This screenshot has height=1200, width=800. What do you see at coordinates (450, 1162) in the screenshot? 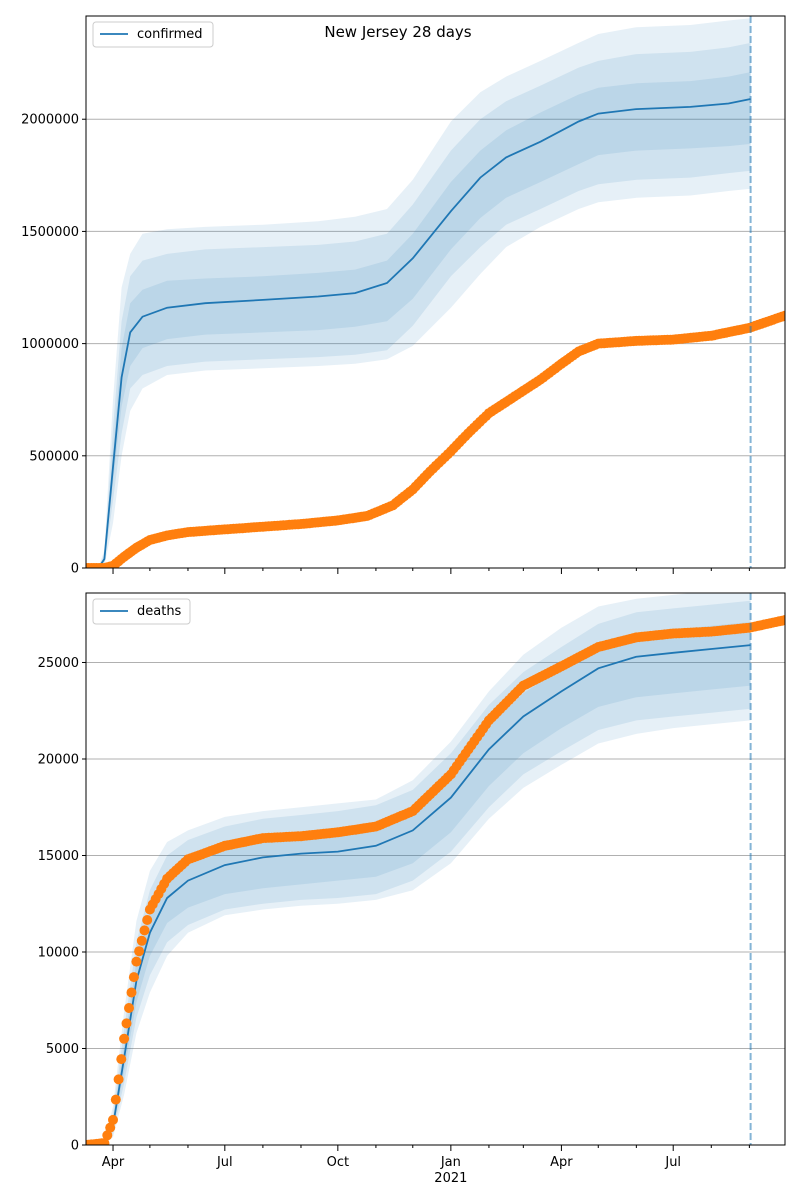
I see `x-tick-label: Jan` at bounding box center [450, 1162].